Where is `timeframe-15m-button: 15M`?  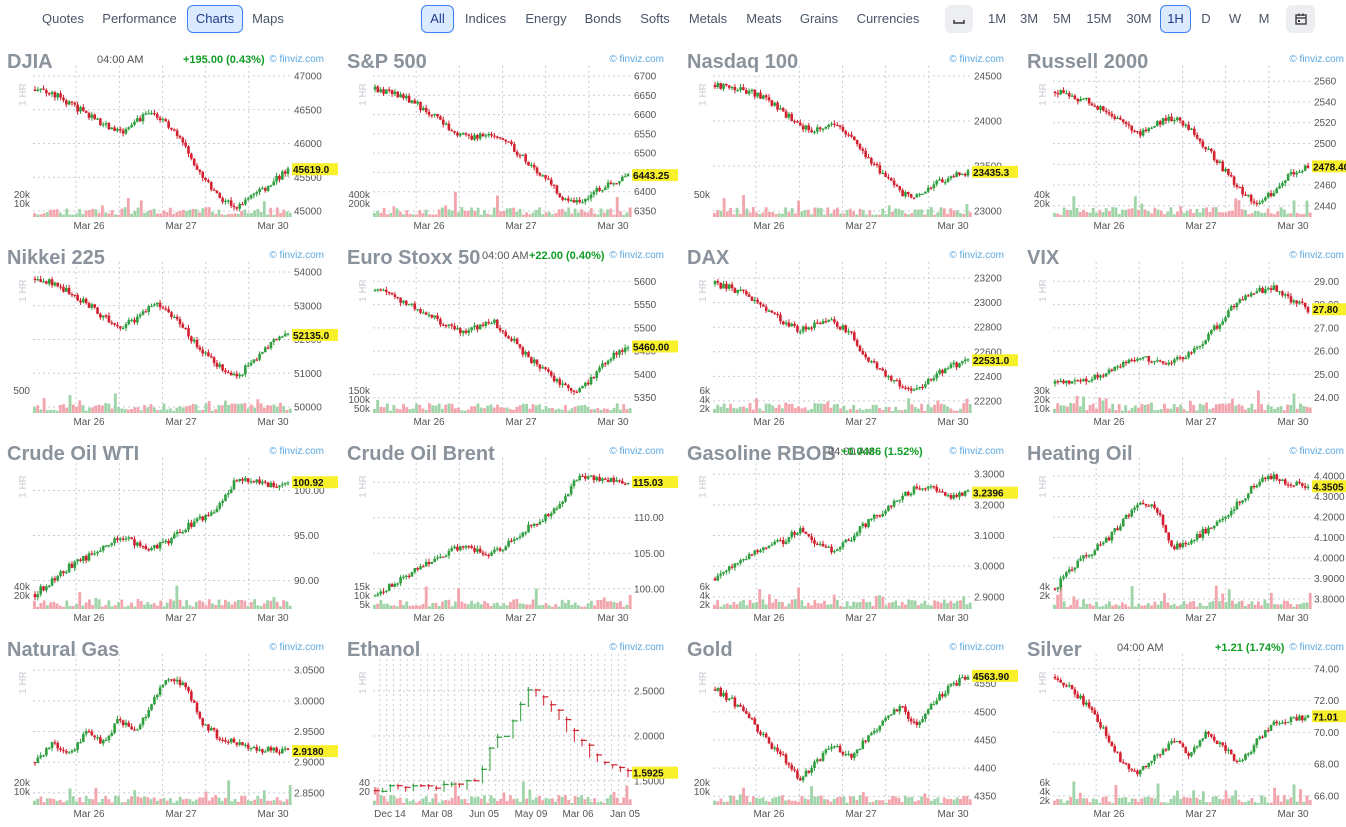 timeframe-15m-button: 15M is located at coordinates (1099, 18).